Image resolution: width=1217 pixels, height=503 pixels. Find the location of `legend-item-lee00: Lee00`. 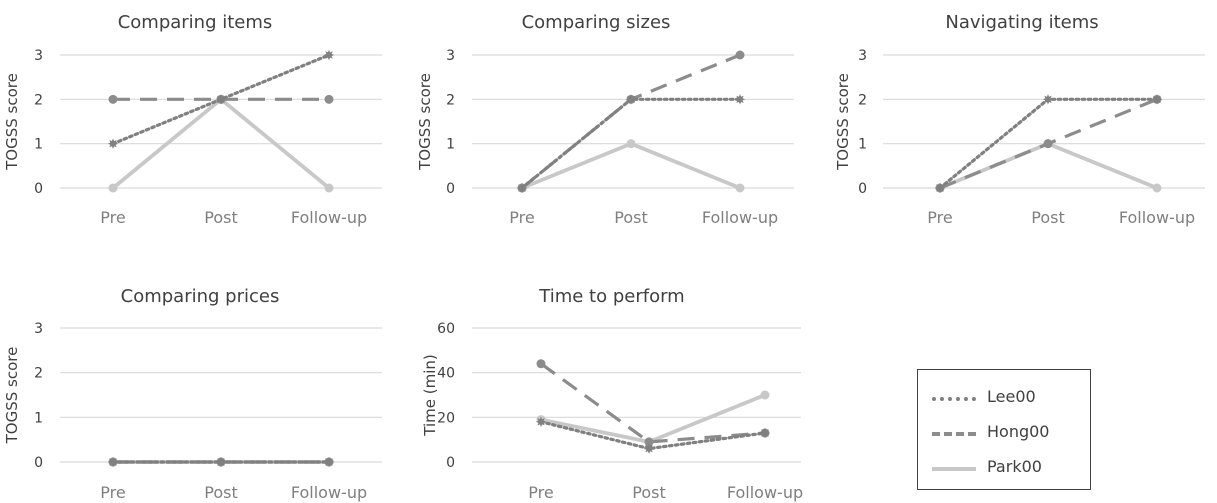

legend-item-lee00: Lee00 is located at coordinates (1003, 398).